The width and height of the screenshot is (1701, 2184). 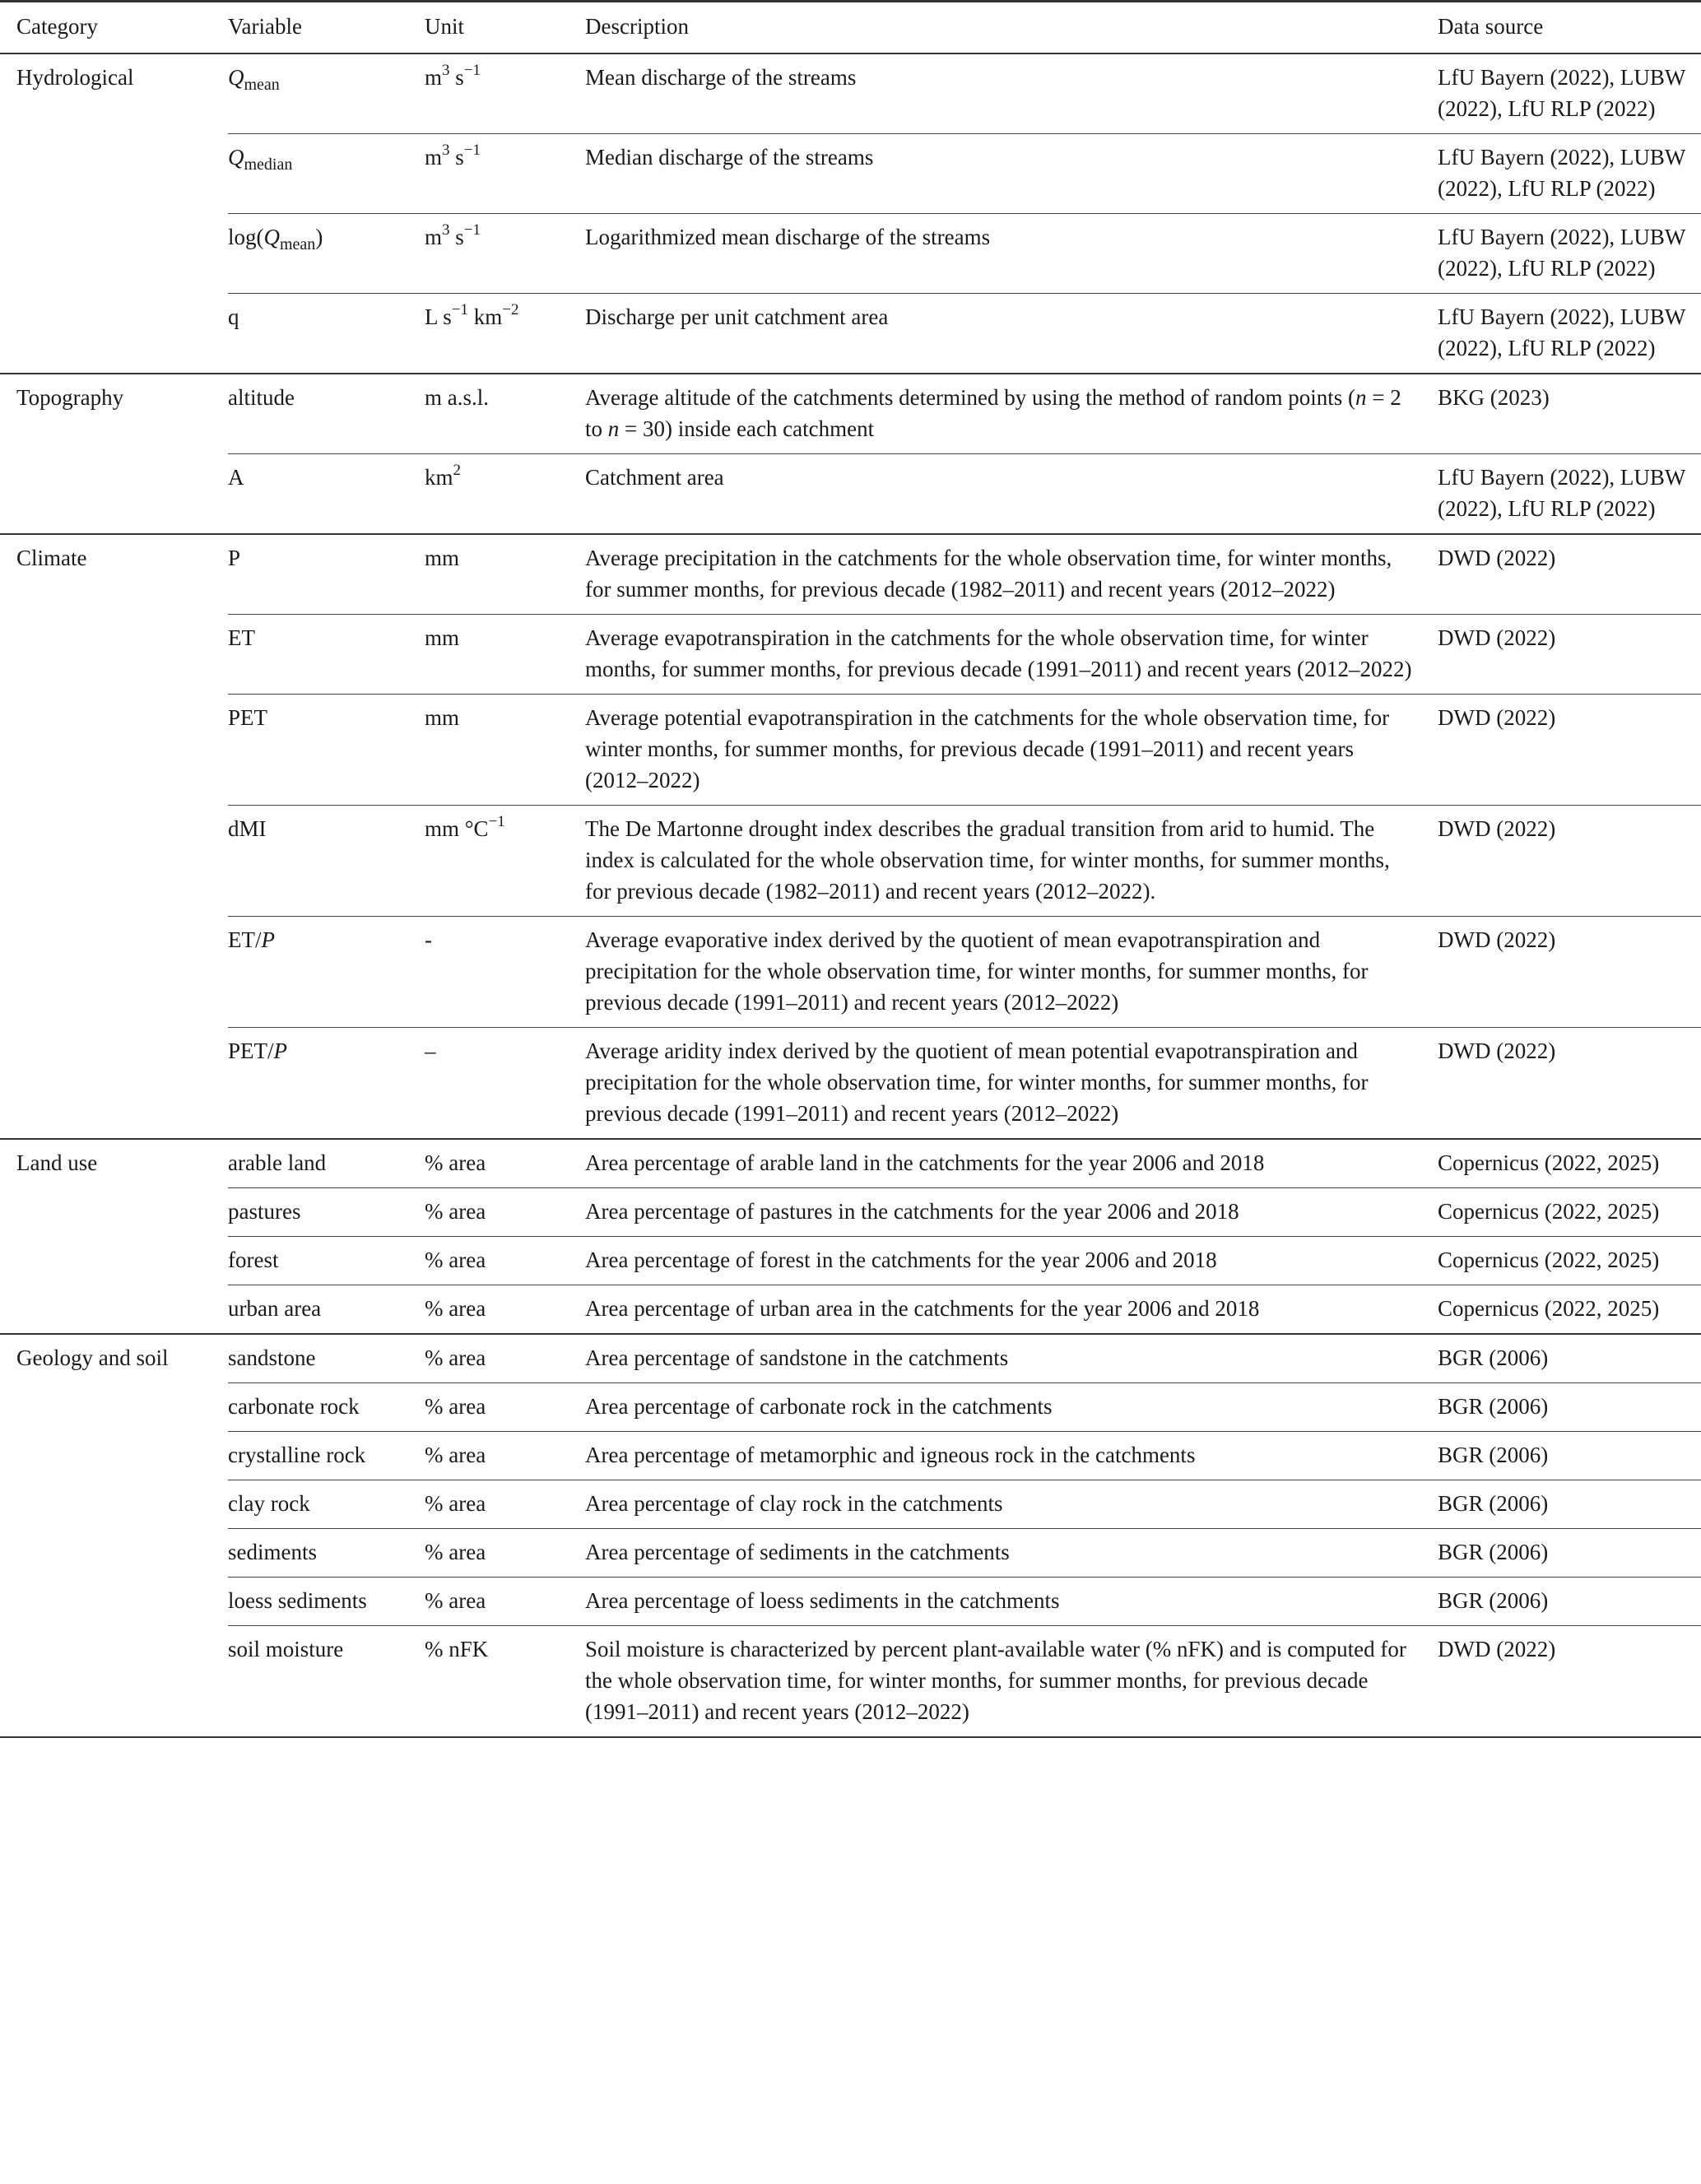 What do you see at coordinates (456, 77) in the screenshot?
I see `text-segment: s` at bounding box center [456, 77].